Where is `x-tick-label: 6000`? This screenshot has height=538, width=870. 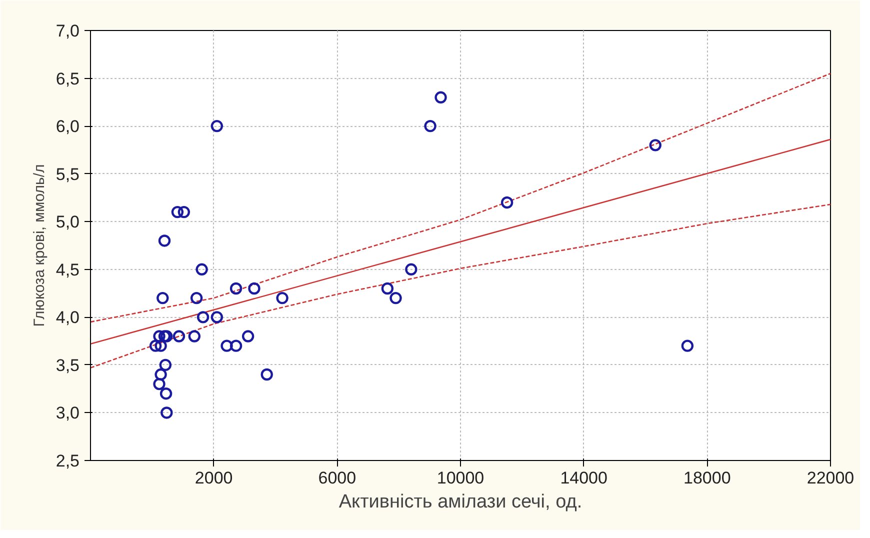 x-tick-label: 6000 is located at coordinates (337, 478).